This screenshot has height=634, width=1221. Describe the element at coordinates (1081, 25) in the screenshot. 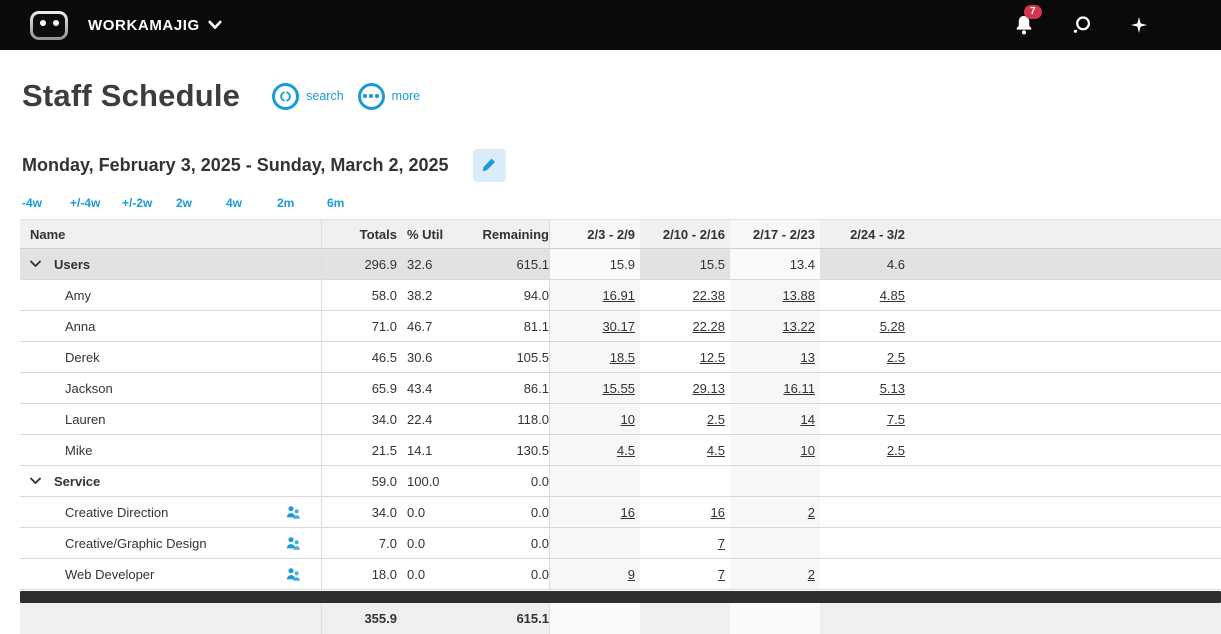

I see `search-icon` at that location.